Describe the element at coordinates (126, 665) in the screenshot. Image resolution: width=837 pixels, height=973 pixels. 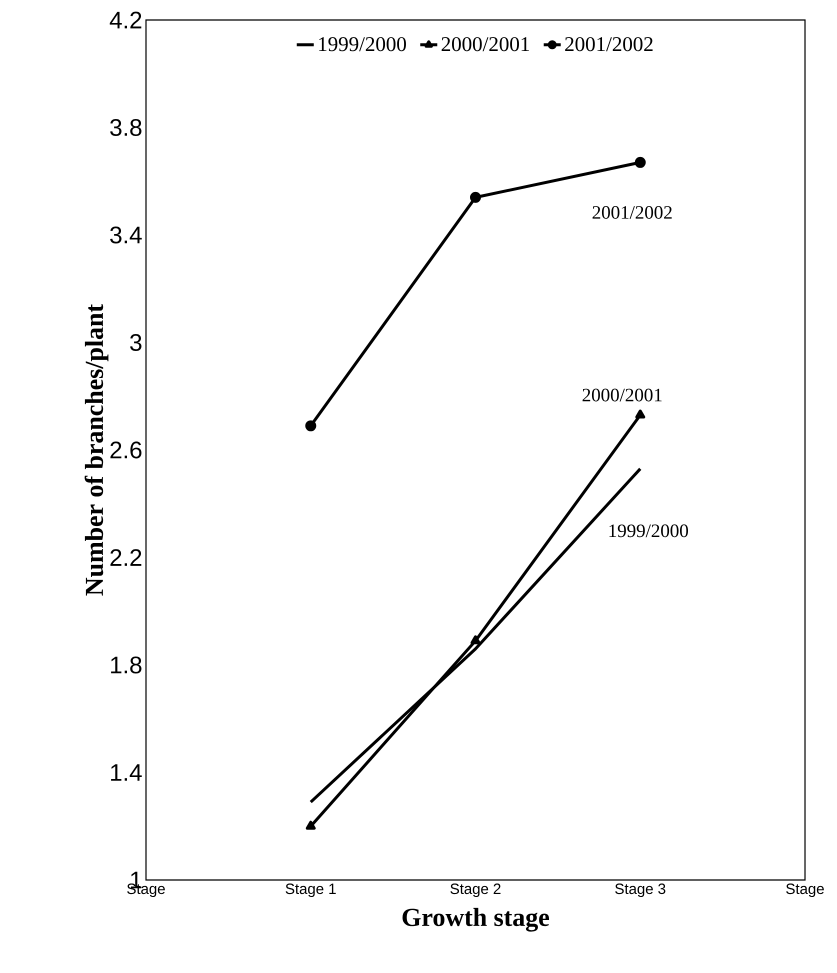
I see `y-tick-label: 1.8` at that location.